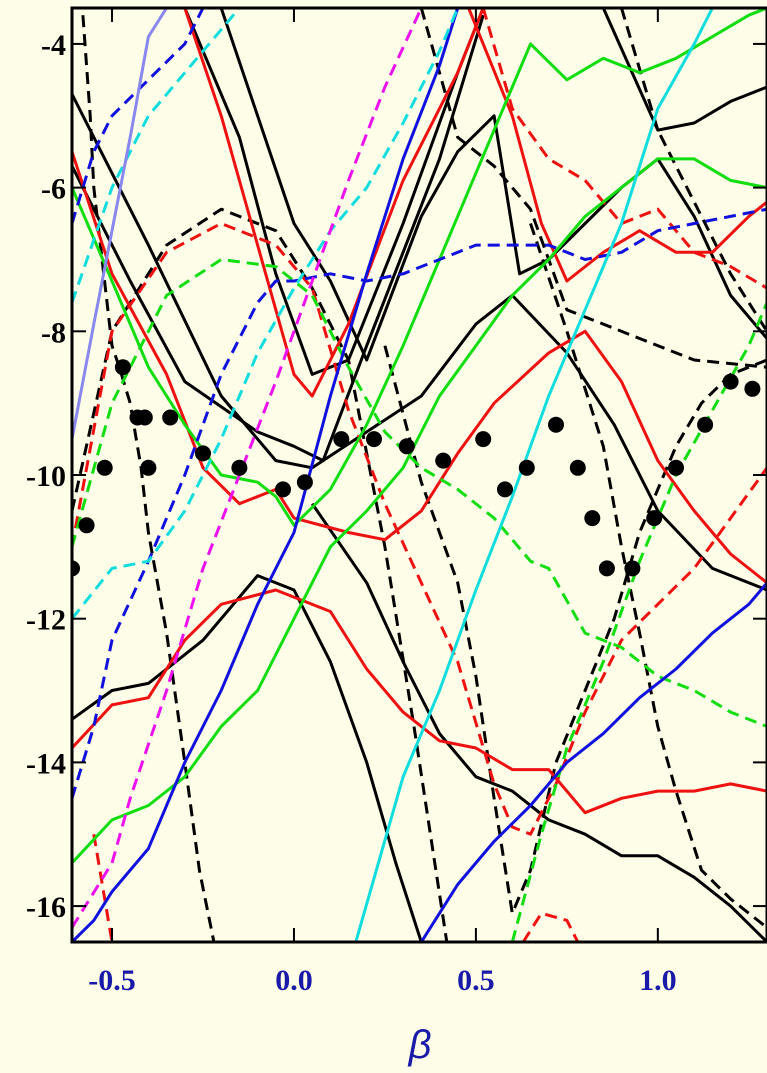 The width and height of the screenshot is (767, 1073). What do you see at coordinates (53, 45) in the screenshot?
I see `y-tick-label: -4` at bounding box center [53, 45].